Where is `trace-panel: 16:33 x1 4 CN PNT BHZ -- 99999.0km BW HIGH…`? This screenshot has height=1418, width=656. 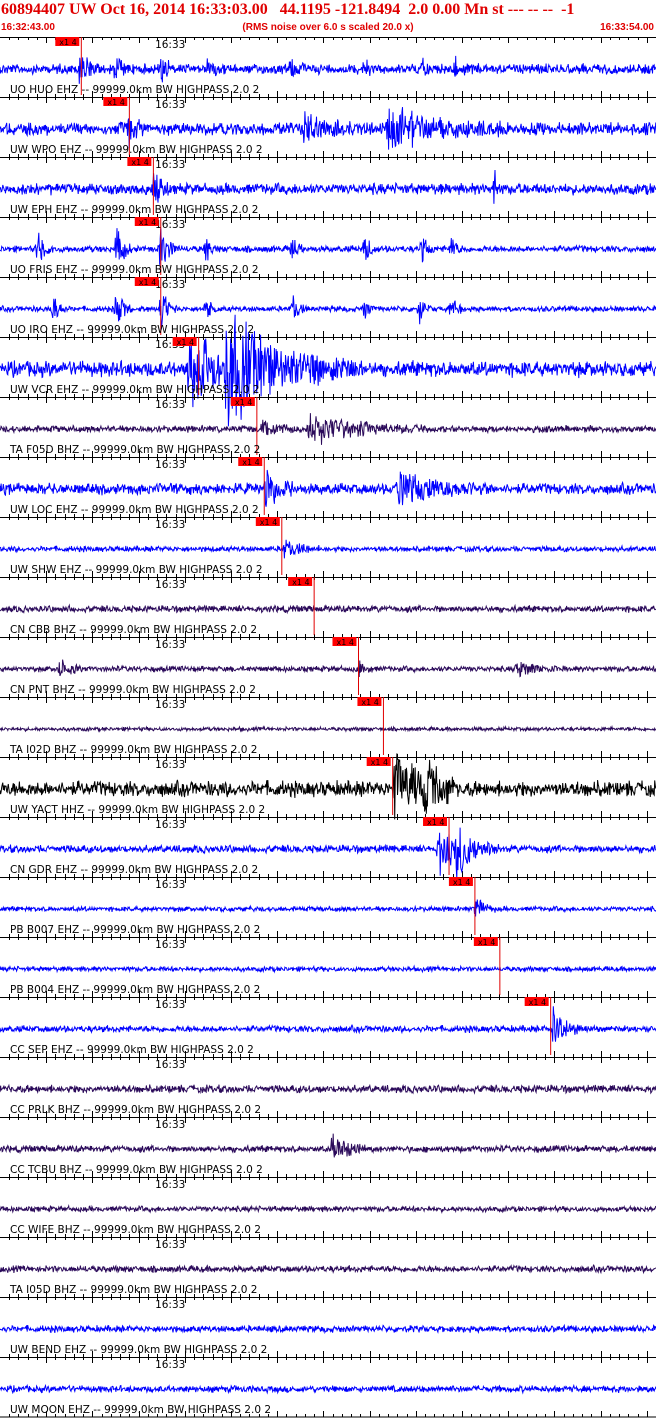
trace-panel: 16:33 x1 4 CN PNT BHZ -- 99999.0km BW HIGH… is located at coordinates (328, 667).